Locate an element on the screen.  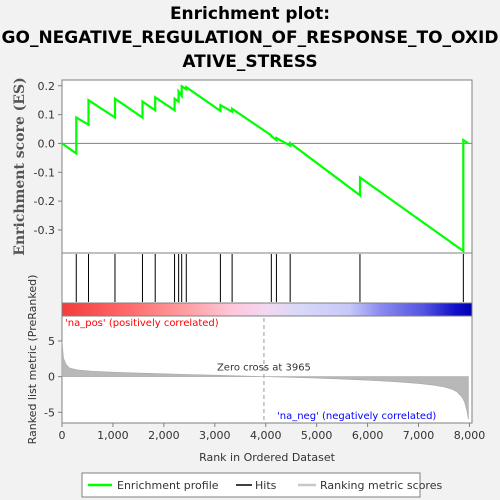
rank-ytick-label: 5 is located at coordinates (51, 341).